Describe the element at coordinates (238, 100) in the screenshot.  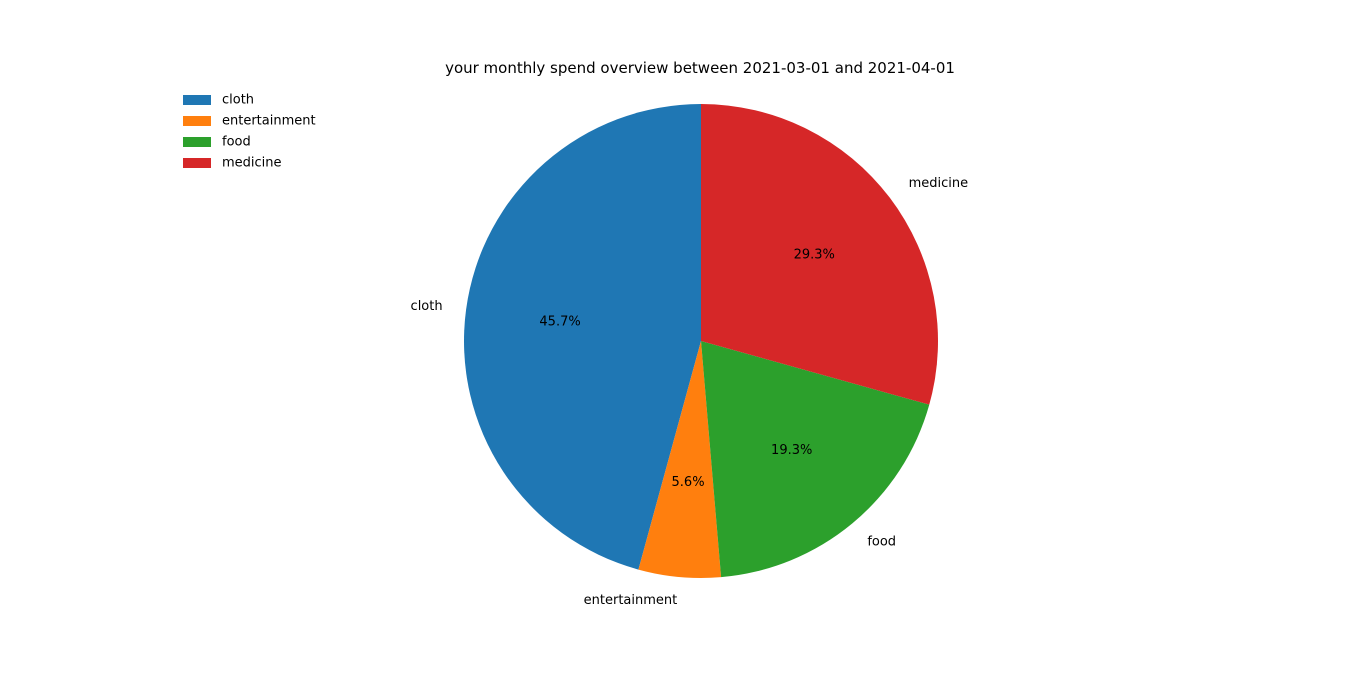
I see `legend-label-cloth: cloth` at that location.